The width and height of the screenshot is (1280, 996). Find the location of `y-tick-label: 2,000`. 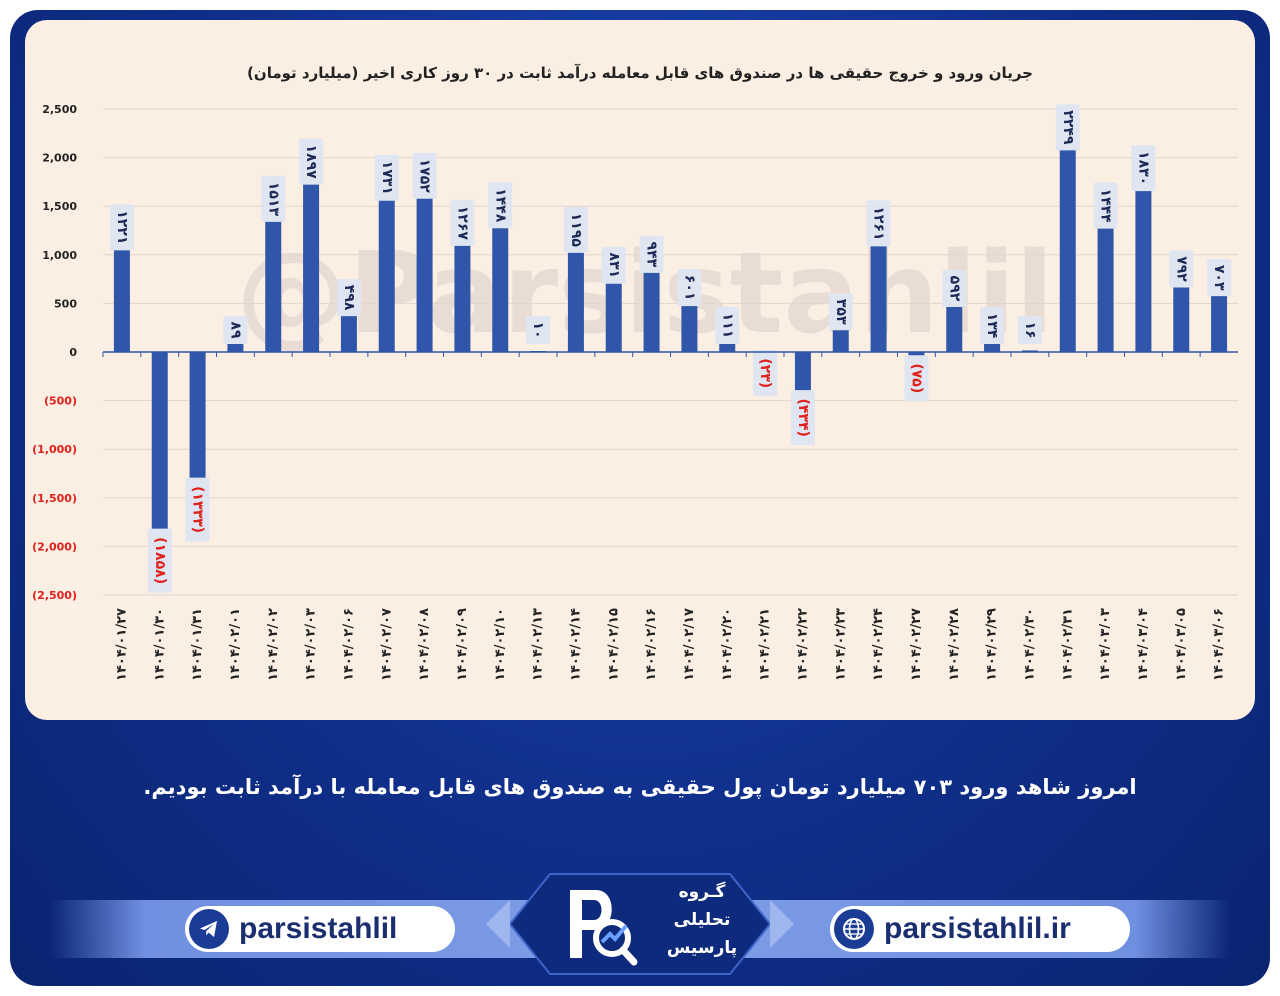

y-tick-label: 2,000 is located at coordinates (59, 158).